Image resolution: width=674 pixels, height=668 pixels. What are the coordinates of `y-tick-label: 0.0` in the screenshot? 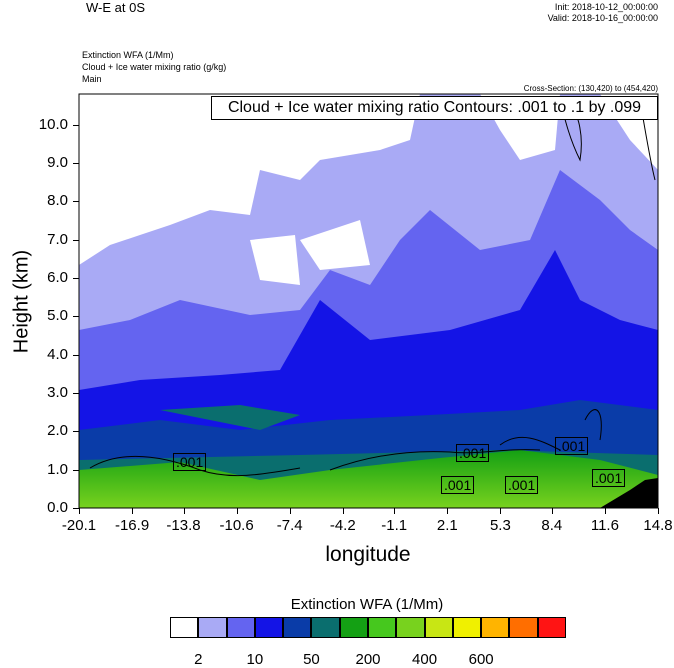 It's located at (57, 507).